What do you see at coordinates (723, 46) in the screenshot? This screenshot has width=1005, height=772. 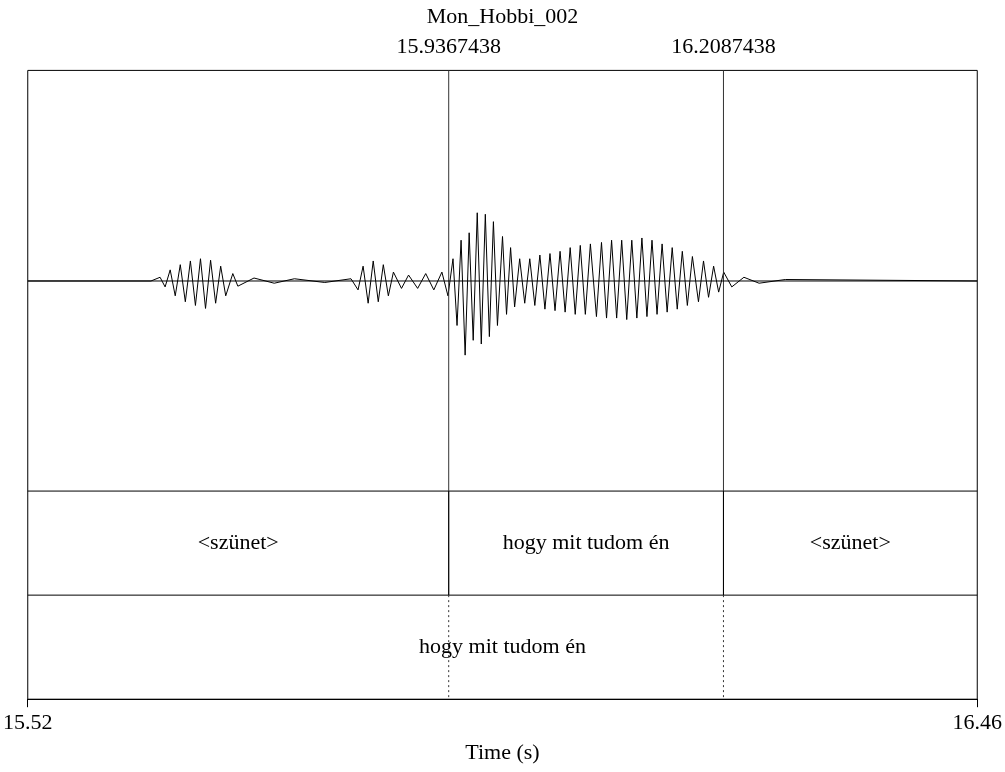 I see `ref-line-label: 16.2087438` at bounding box center [723, 46].